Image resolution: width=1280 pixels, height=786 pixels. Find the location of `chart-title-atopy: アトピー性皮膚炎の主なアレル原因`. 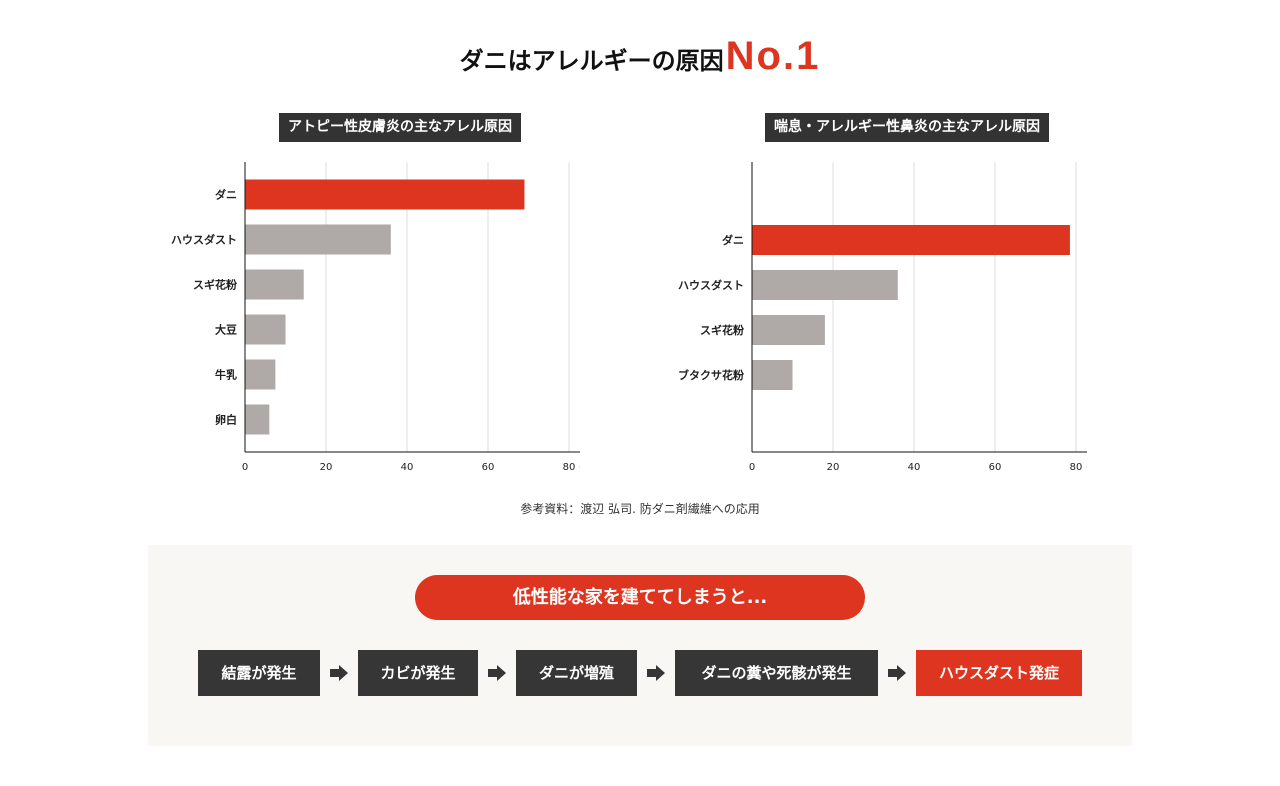

chart-title-atopy: アトピー性皮膚炎の主なアレル原因 is located at coordinates (400, 127).